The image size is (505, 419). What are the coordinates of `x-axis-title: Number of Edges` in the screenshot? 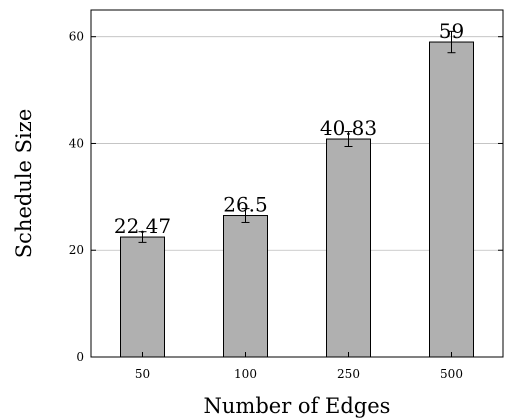 It's located at (297, 406).